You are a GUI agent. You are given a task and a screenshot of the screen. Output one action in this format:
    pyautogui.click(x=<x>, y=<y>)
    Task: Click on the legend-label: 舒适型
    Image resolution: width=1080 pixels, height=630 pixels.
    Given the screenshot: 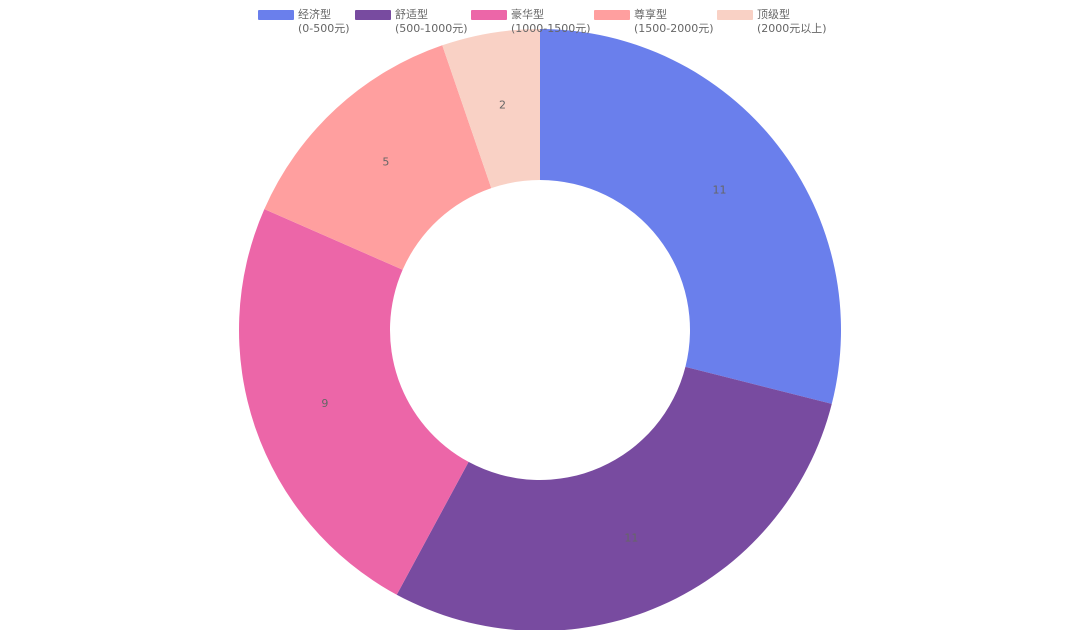 What is the action you would take?
    pyautogui.click(x=411, y=14)
    